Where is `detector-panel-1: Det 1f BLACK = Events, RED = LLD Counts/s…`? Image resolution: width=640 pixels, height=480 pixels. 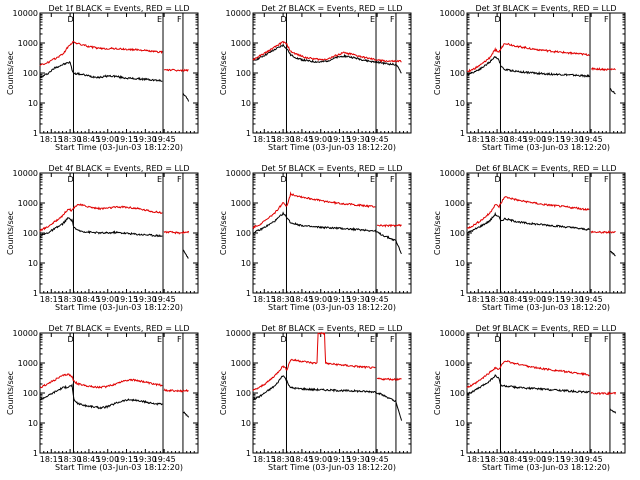
detector-panel-1: Det 1f BLACK = Events, RED = LLD Counts/s… is located at coordinates (102, 78).